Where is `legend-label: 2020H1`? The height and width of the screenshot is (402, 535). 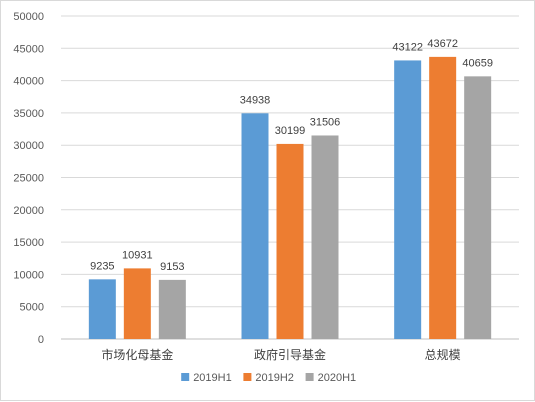
legend-label: 2020H1 is located at coordinates (337, 378).